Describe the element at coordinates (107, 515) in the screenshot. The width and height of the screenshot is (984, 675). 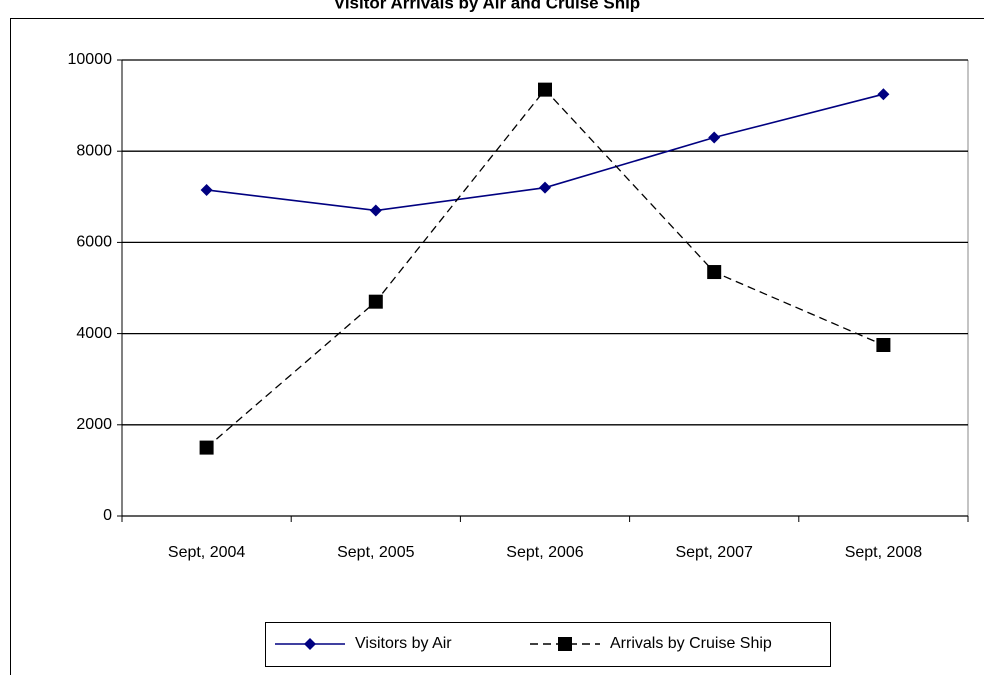
I see `y-tick-label: 0` at that location.